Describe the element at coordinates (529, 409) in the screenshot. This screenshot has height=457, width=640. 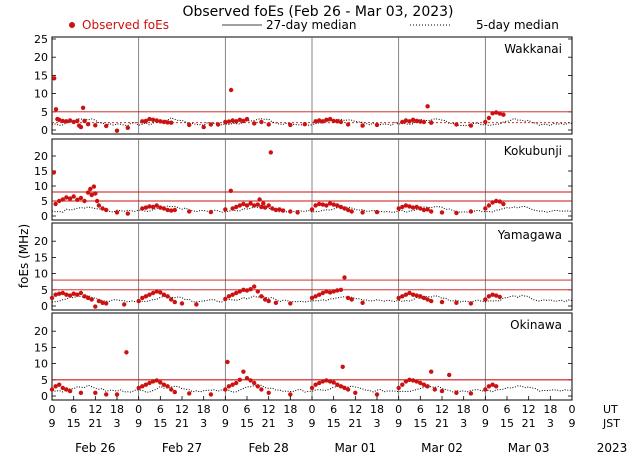
I see `ut-tick-label: 12` at that location.